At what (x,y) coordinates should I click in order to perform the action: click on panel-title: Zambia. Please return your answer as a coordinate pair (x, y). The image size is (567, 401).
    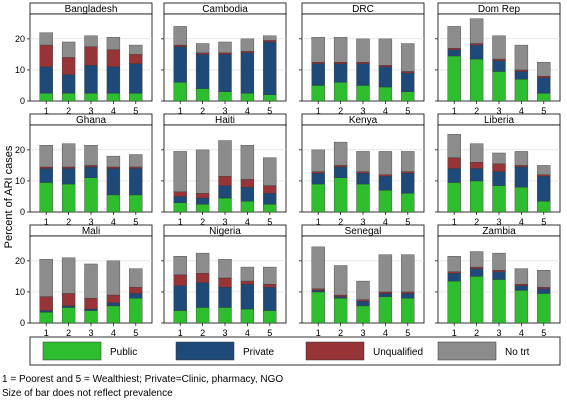
    Looking at the image, I should click on (499, 231).